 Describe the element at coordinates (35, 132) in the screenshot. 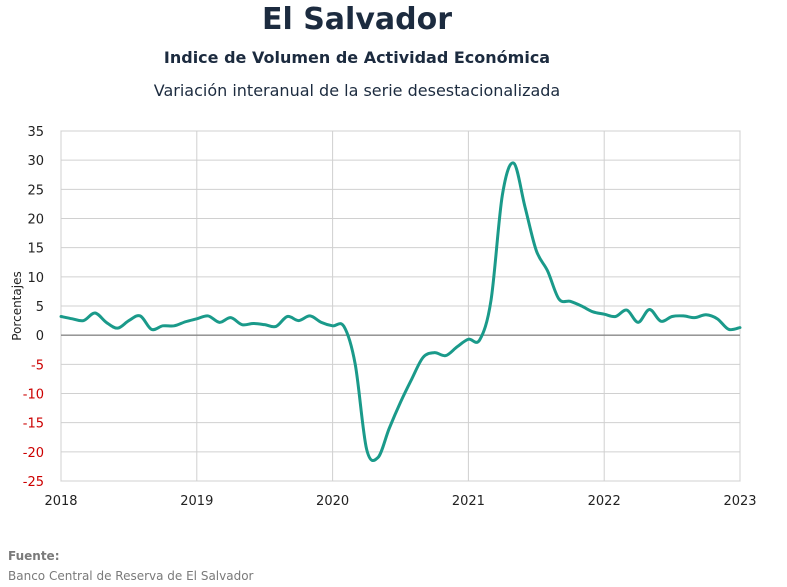

I see `y-tick-label: 35` at that location.